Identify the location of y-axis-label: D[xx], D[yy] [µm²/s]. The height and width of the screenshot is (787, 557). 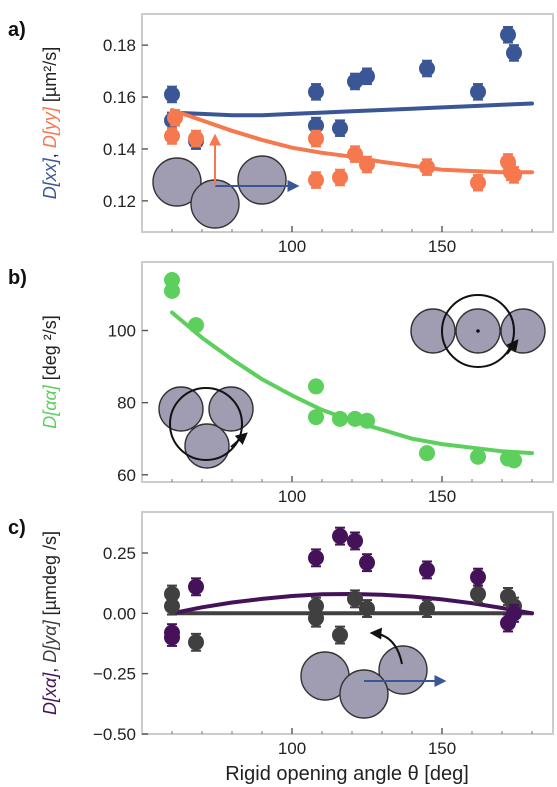
(50, 123).